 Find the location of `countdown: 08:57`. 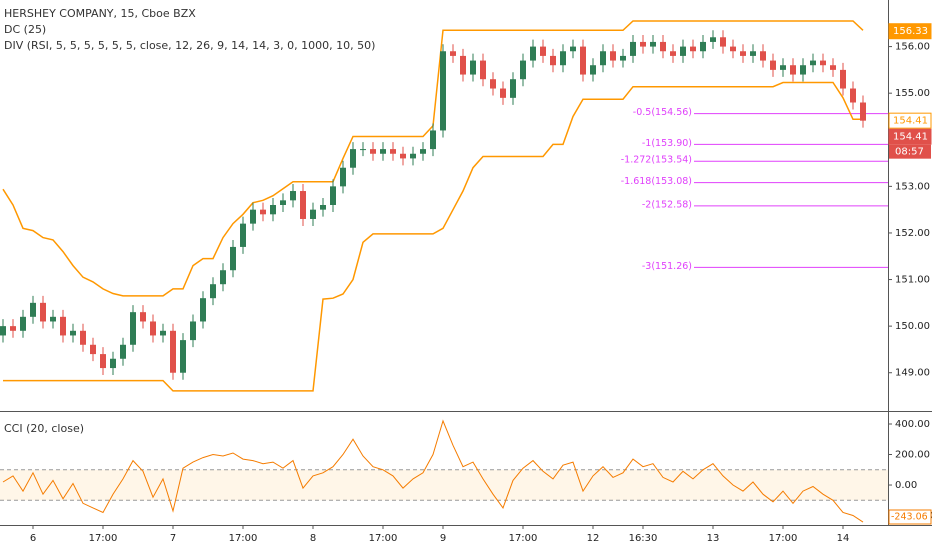

countdown: 08:57 is located at coordinates (909, 152).